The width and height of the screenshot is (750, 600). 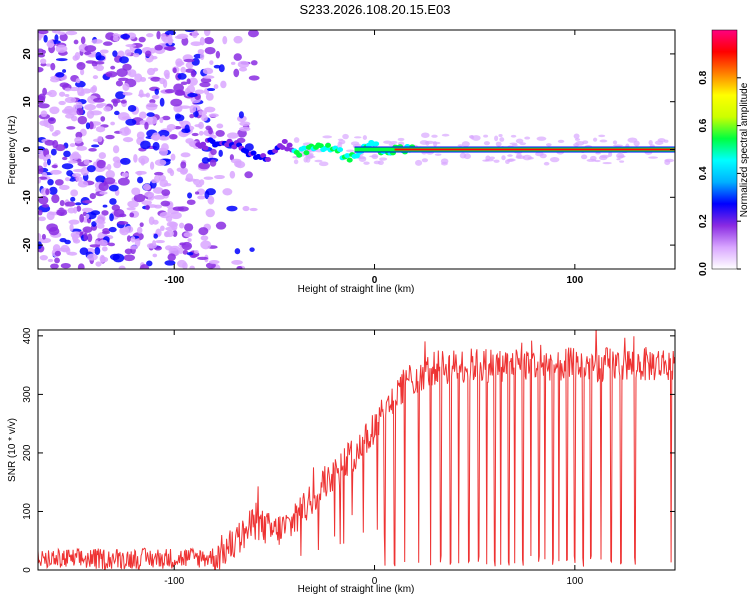 What do you see at coordinates (27, 335) in the screenshot?
I see `snr-ytick-label: 400` at bounding box center [27, 335].